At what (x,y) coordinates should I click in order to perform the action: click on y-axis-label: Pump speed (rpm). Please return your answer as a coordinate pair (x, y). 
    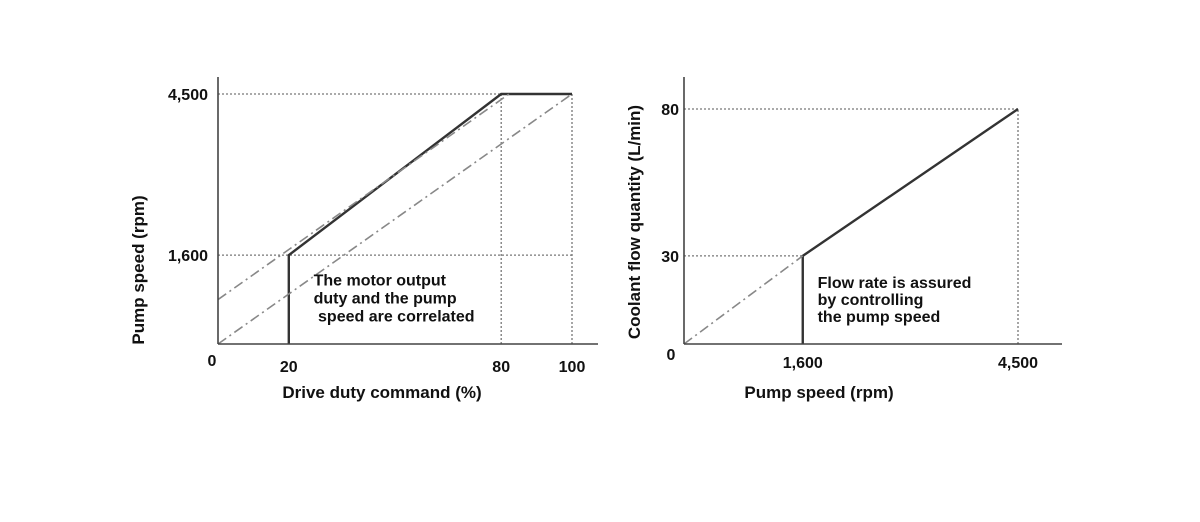
    Looking at the image, I should click on (138, 269).